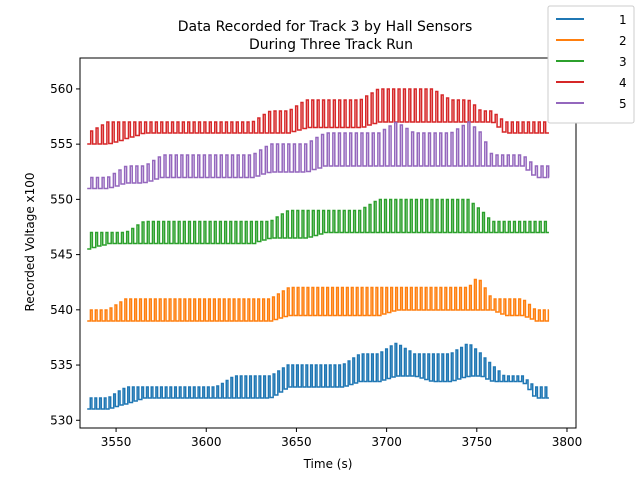 The image size is (640, 485). I want to click on legend-label-4: 4, so click(623, 83).